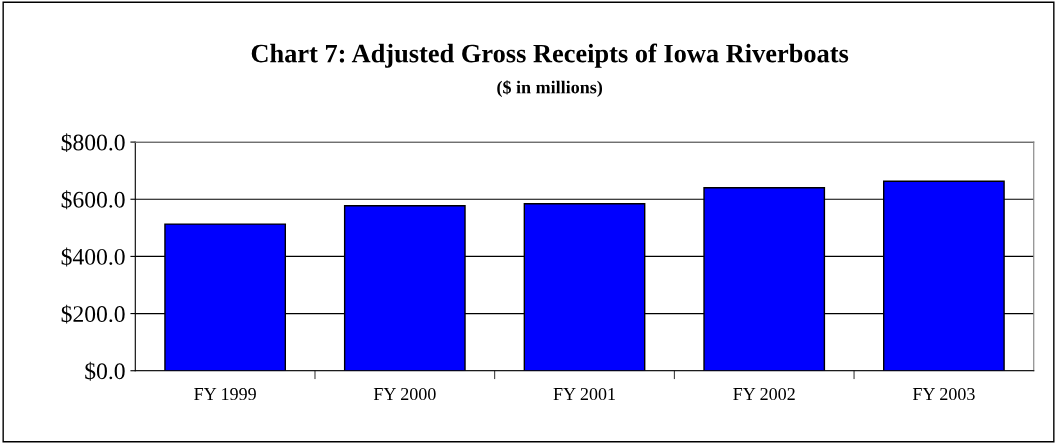 The height and width of the screenshot is (444, 1057). I want to click on x-tick-label: FY 2002, so click(764, 394).